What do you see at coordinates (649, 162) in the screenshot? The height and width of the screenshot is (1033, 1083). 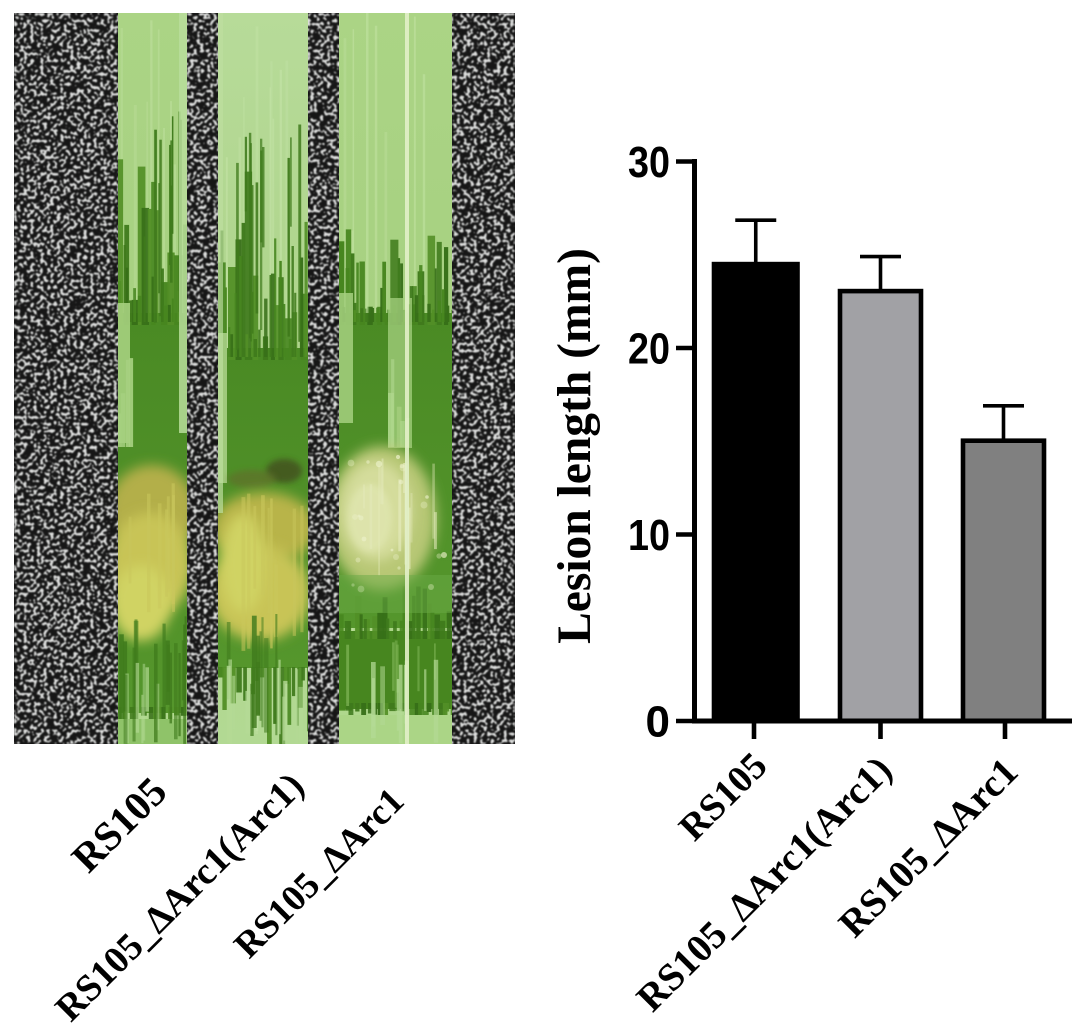 I see `svg-text: 30` at bounding box center [649, 162].